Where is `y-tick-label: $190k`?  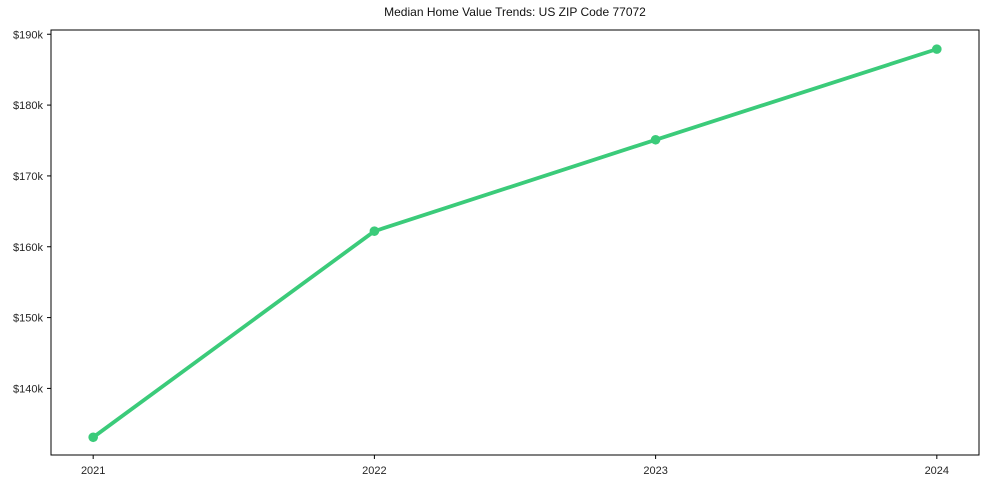
y-tick-label: $190k is located at coordinates (28, 35).